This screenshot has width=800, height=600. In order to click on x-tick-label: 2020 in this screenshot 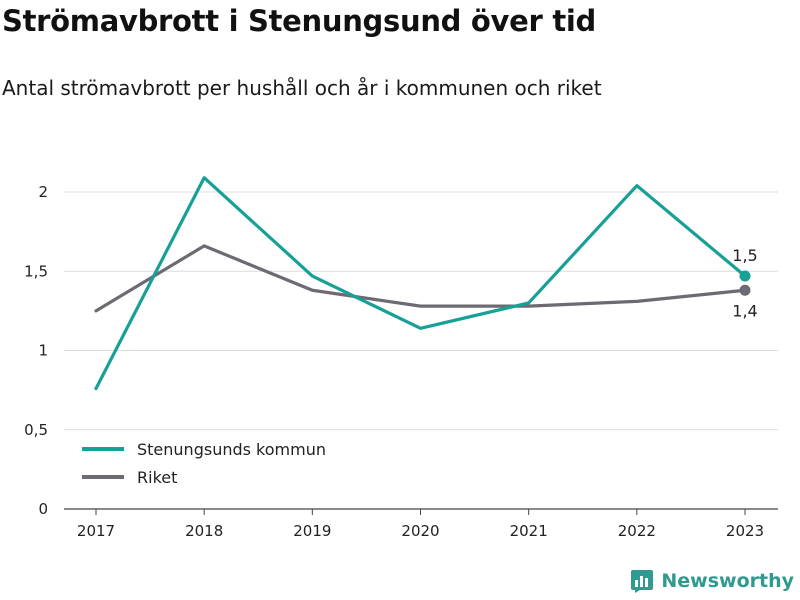, I will do `click(420, 531)`.